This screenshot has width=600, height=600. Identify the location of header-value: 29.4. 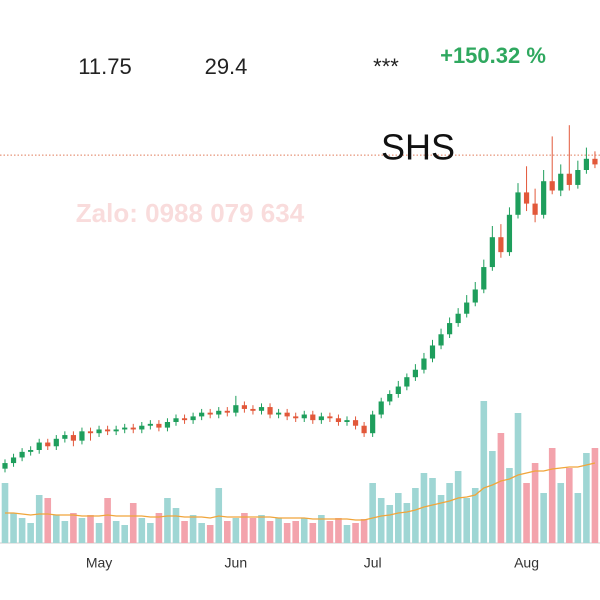
(226, 66).